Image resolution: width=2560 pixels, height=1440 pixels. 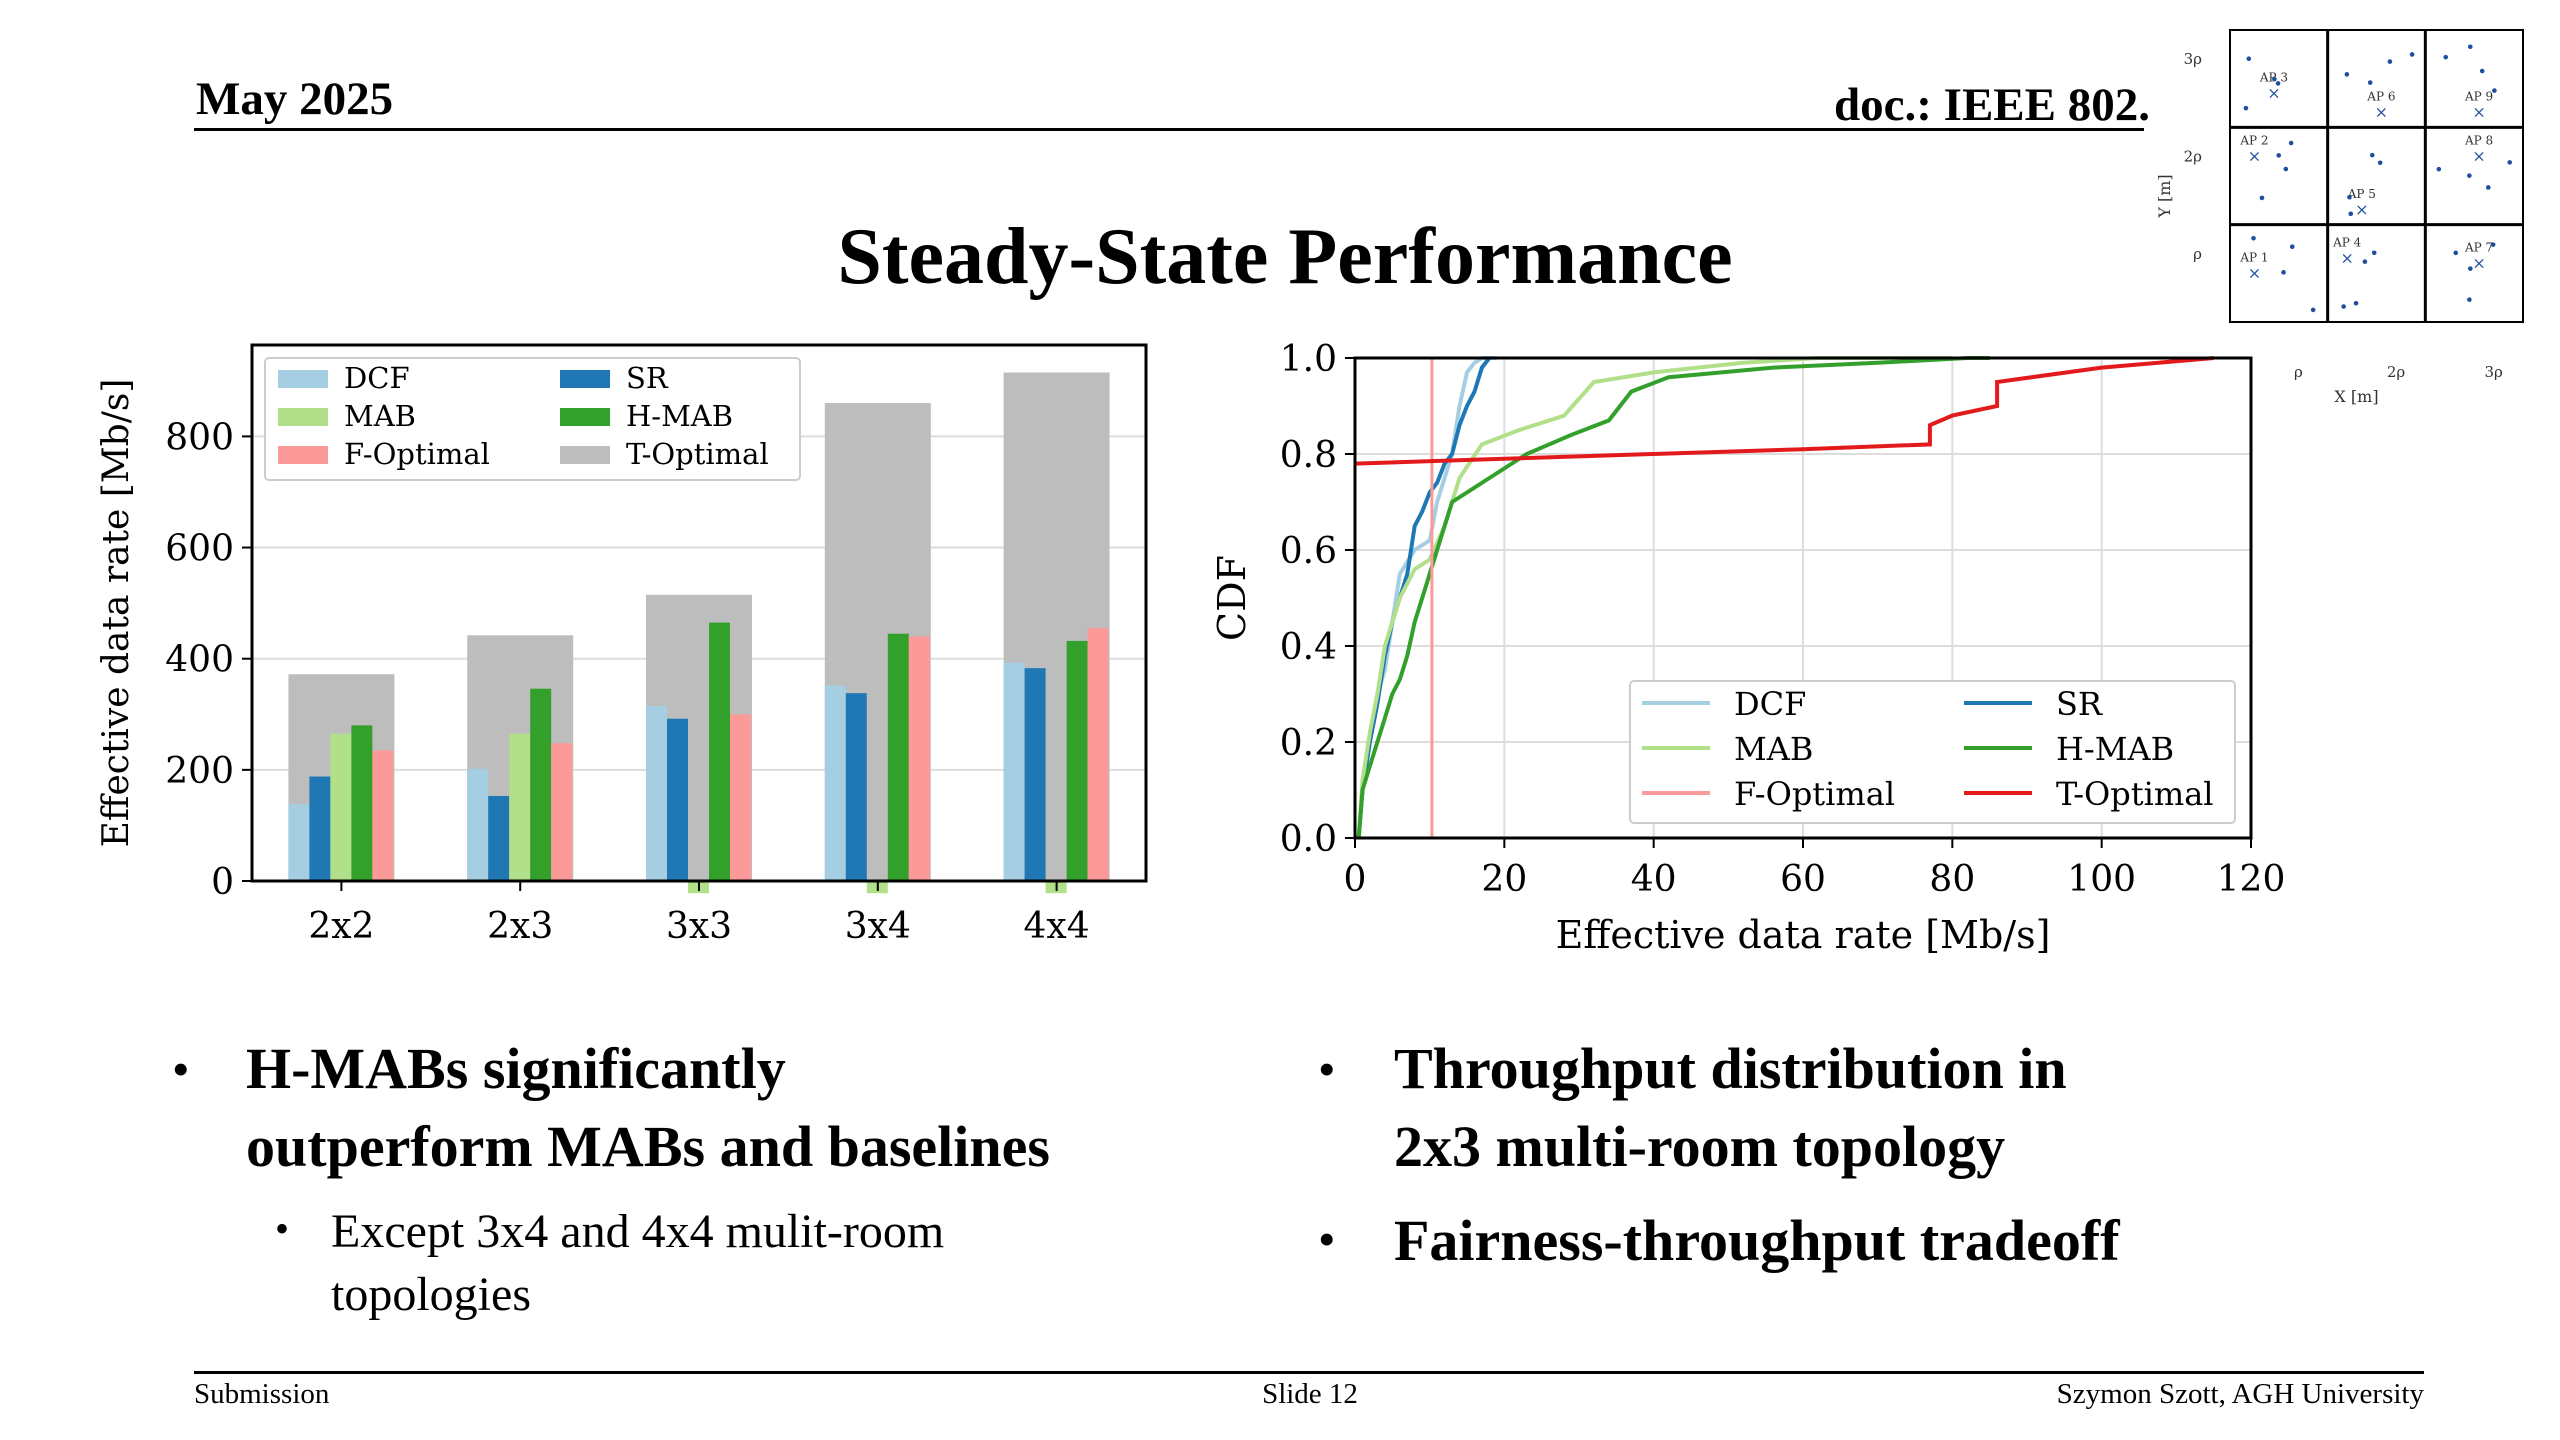 I want to click on y-axis-label: Effective data rate [Mb/s], so click(x=116, y=613).